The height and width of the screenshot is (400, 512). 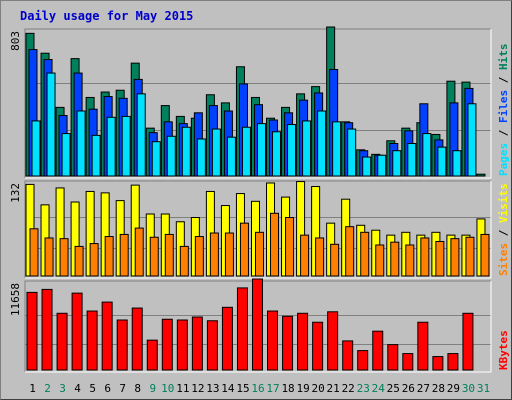 What do you see at coordinates (363, 388) in the screenshot?
I see `x-tick-label-23: 23` at bounding box center [363, 388].